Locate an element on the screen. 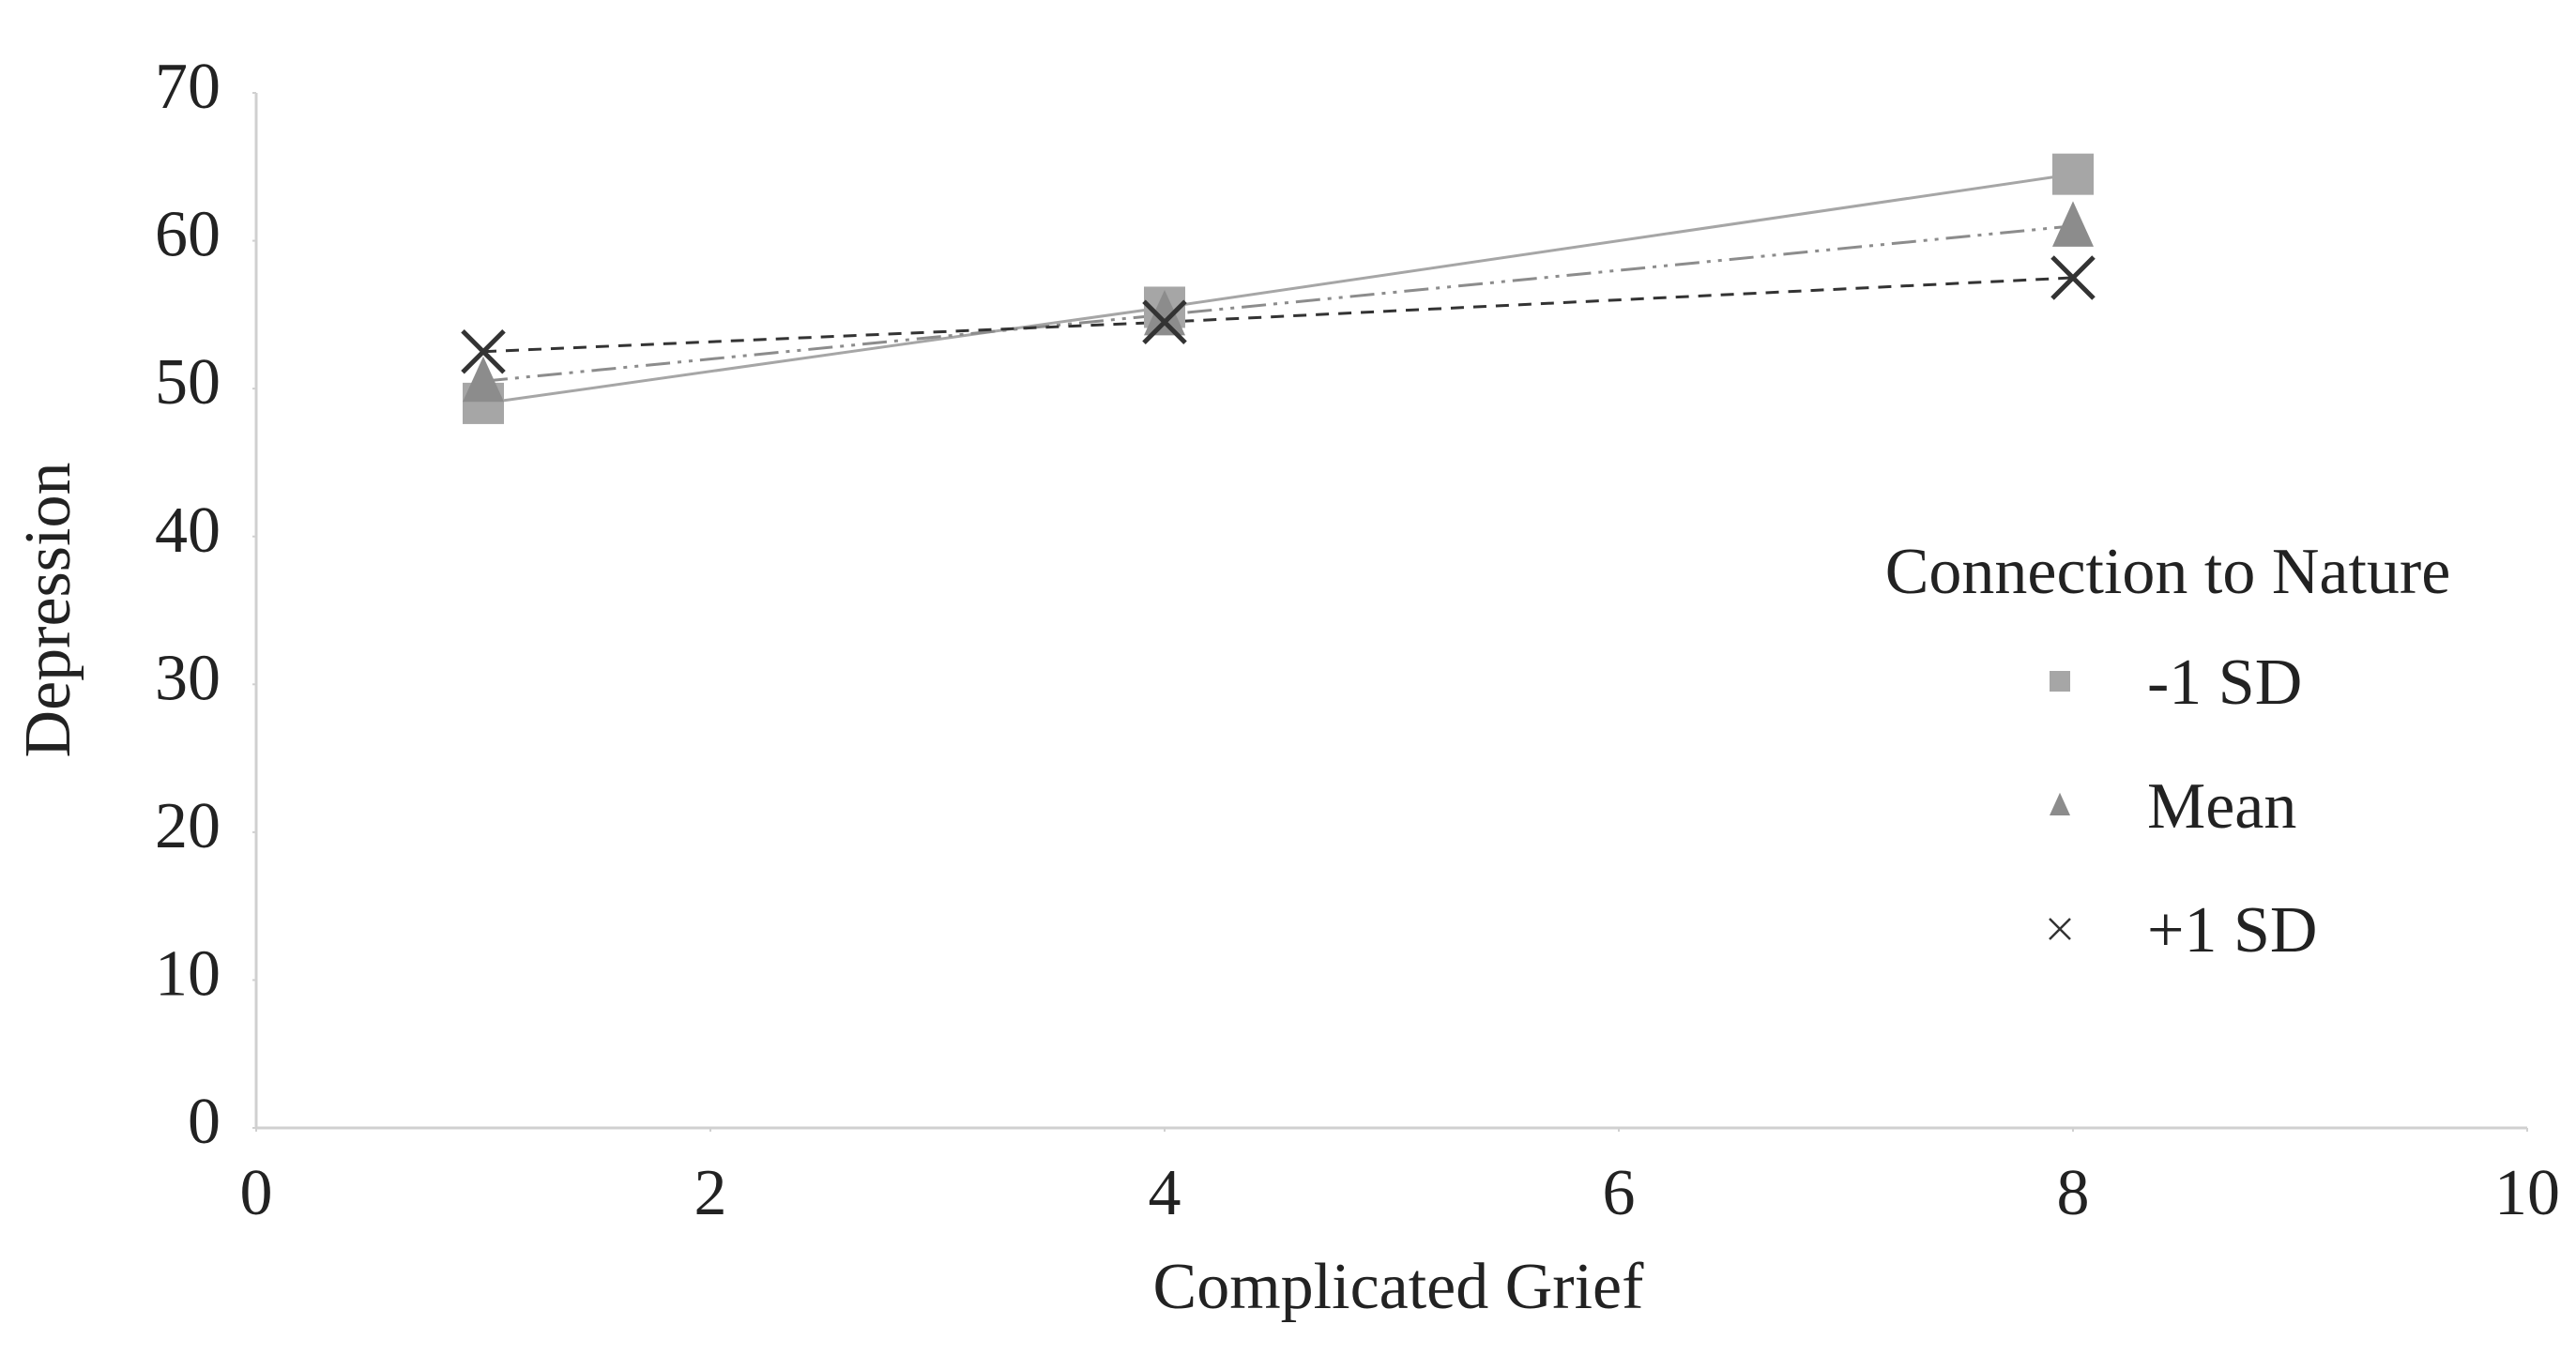 The height and width of the screenshot is (1370, 2576). y-tick-label: 40 is located at coordinates (188, 531).